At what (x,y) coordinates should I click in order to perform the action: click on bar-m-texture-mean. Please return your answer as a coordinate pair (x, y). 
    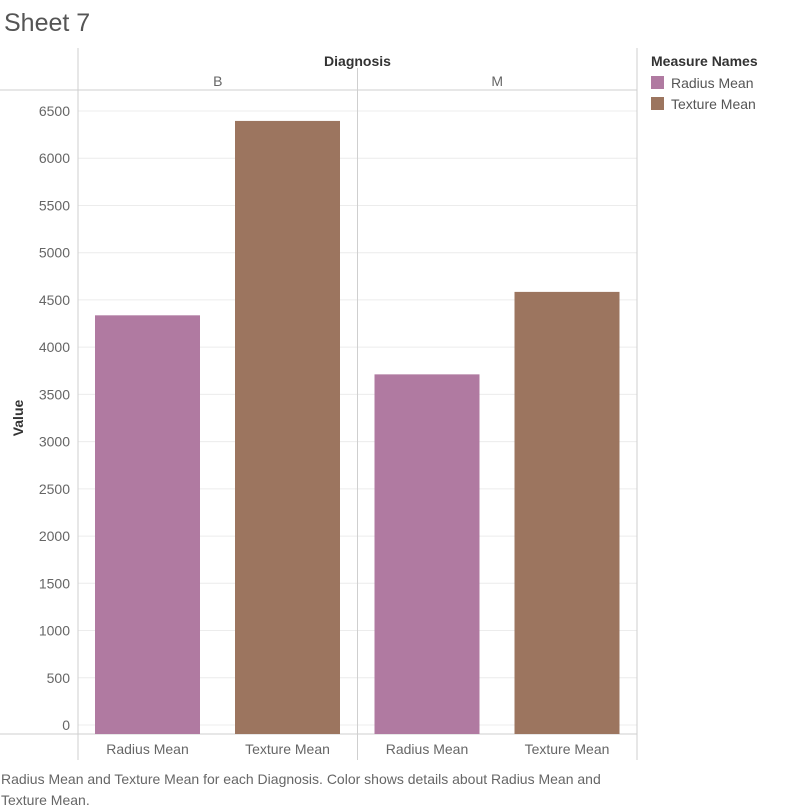
    Looking at the image, I should click on (567, 512).